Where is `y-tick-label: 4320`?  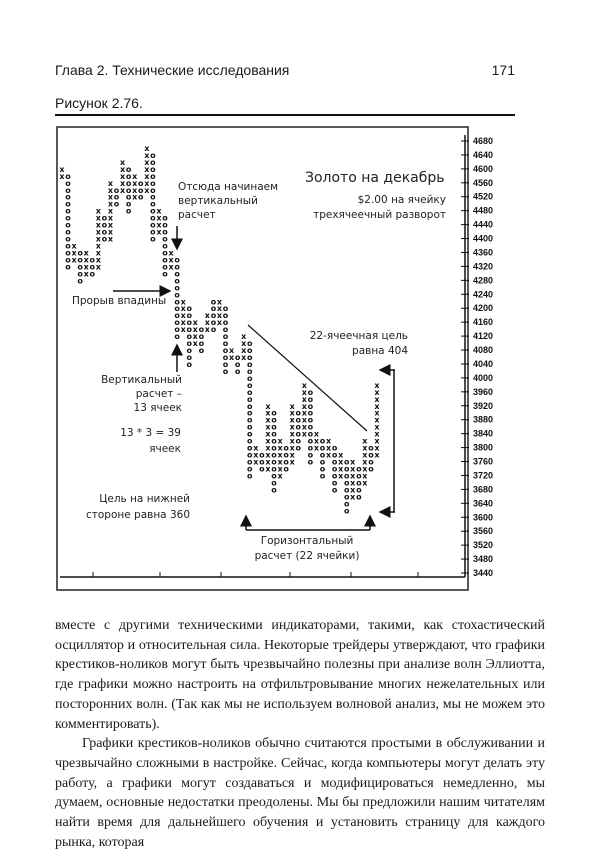 y-tick-label: 4320 is located at coordinates (483, 266).